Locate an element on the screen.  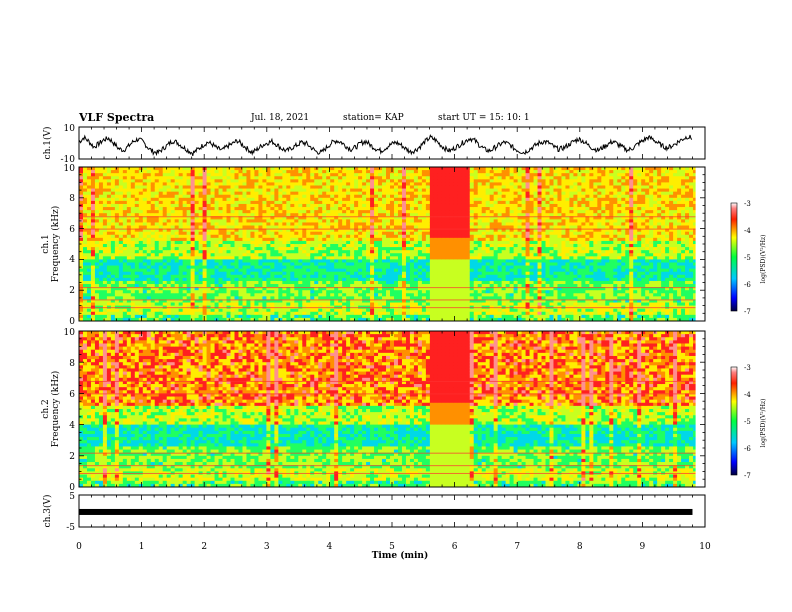
ch1-freq-tick: 6 is located at coordinates (72, 230).